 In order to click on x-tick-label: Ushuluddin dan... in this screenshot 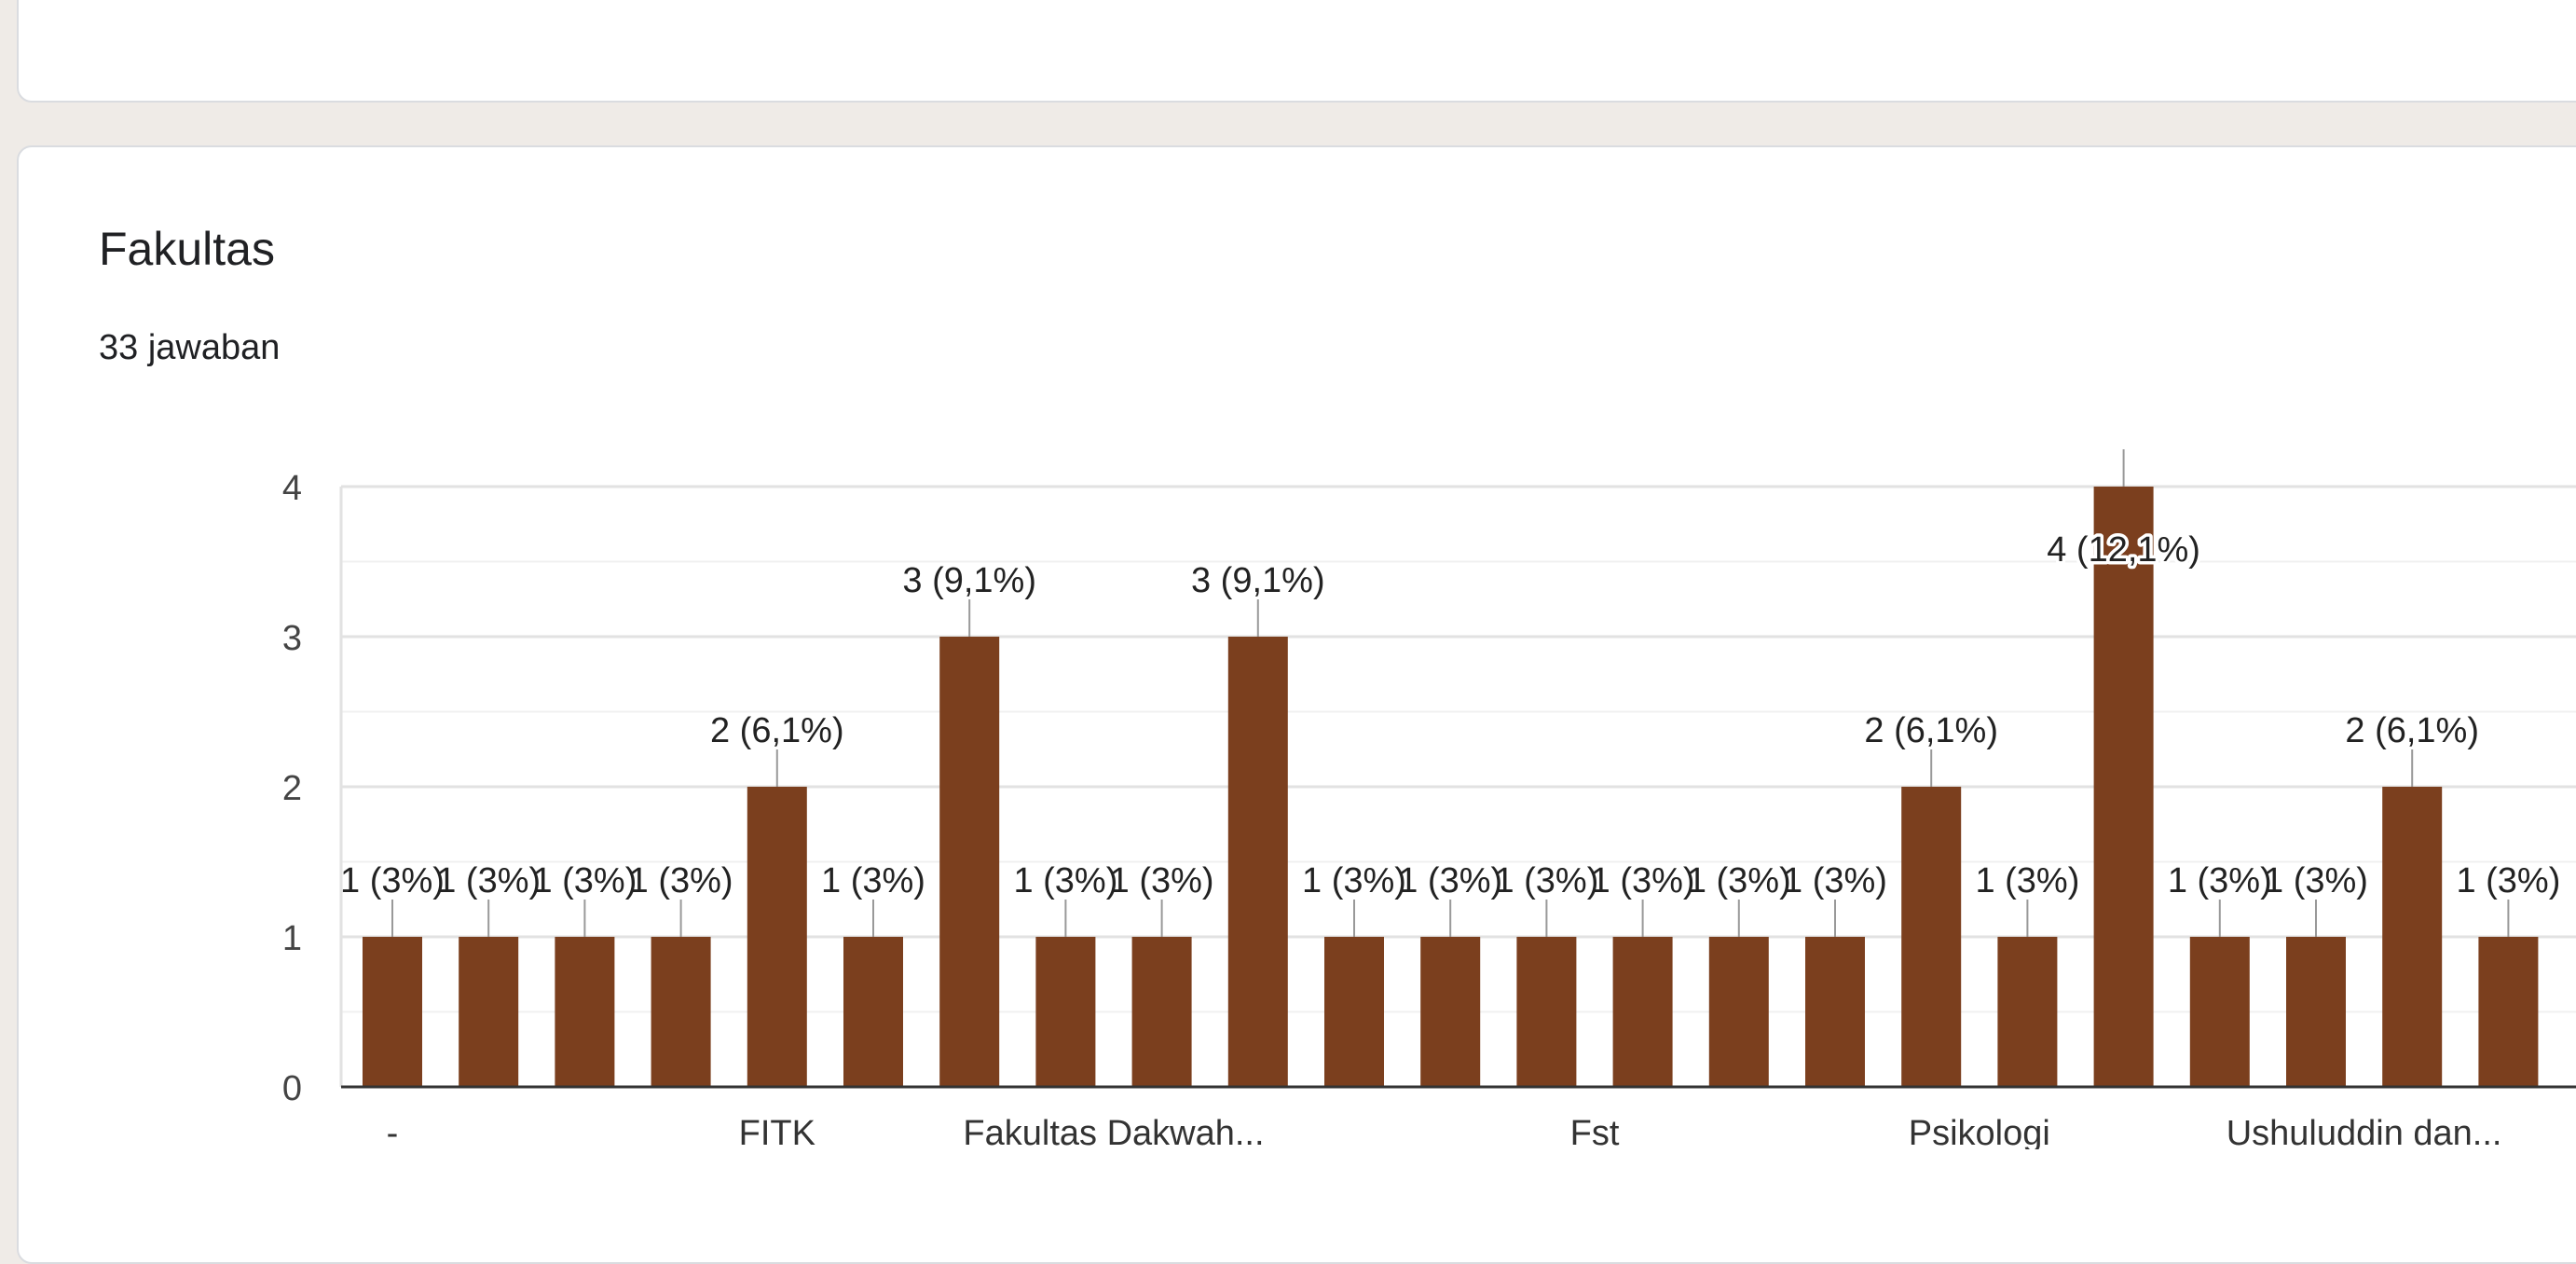, I will do `click(2364, 1131)`.